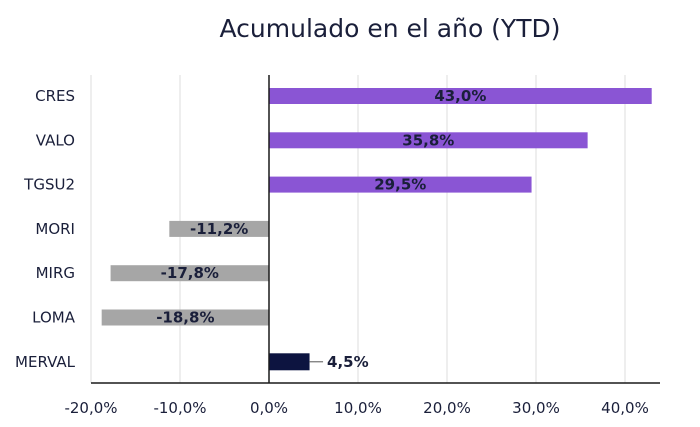 The height and width of the screenshot is (427, 700). What do you see at coordinates (55, 229) in the screenshot?
I see `category-label-mori: MORI` at bounding box center [55, 229].